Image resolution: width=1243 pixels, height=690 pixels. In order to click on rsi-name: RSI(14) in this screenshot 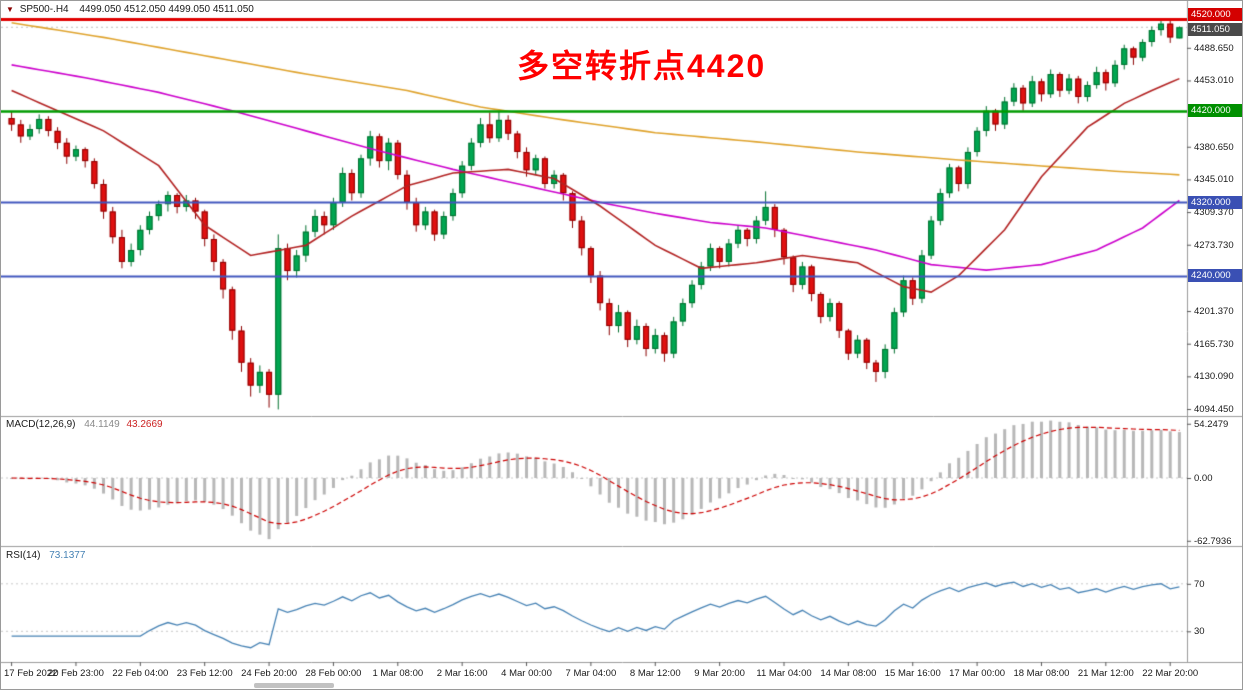, I will do `click(23, 555)`.